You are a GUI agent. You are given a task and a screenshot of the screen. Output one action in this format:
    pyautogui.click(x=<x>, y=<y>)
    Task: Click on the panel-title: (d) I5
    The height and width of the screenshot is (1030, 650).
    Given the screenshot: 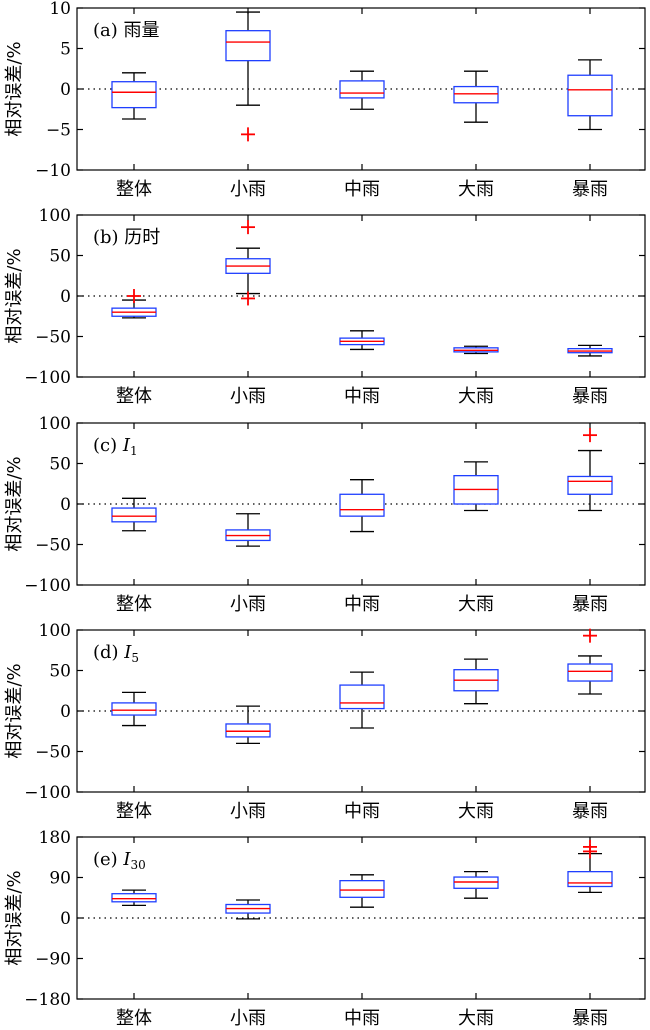 What is the action you would take?
    pyautogui.click(x=116, y=653)
    